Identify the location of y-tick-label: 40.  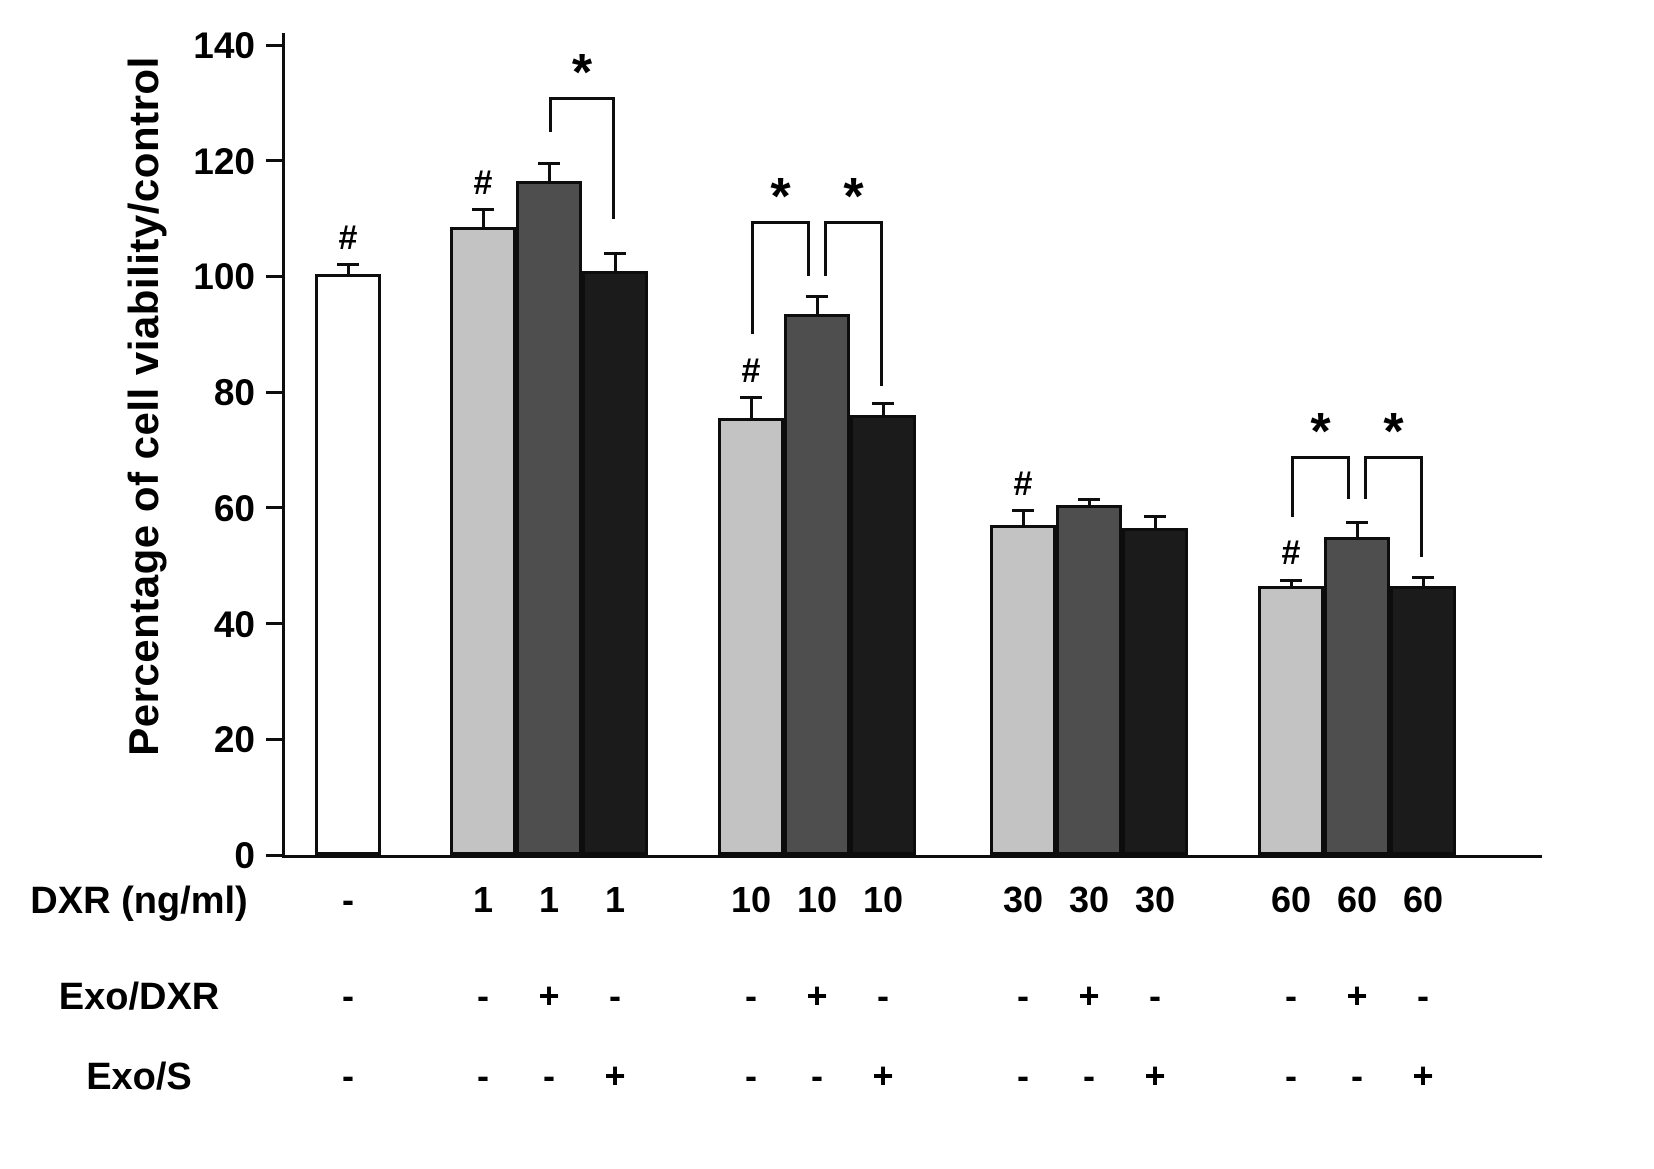
(234, 624).